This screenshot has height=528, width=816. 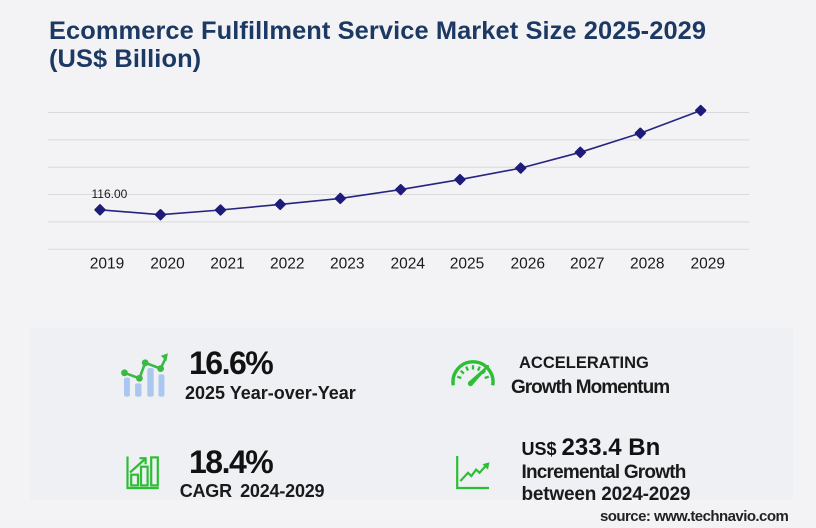 What do you see at coordinates (347, 264) in the screenshot?
I see `svg-text: 2023` at bounding box center [347, 264].